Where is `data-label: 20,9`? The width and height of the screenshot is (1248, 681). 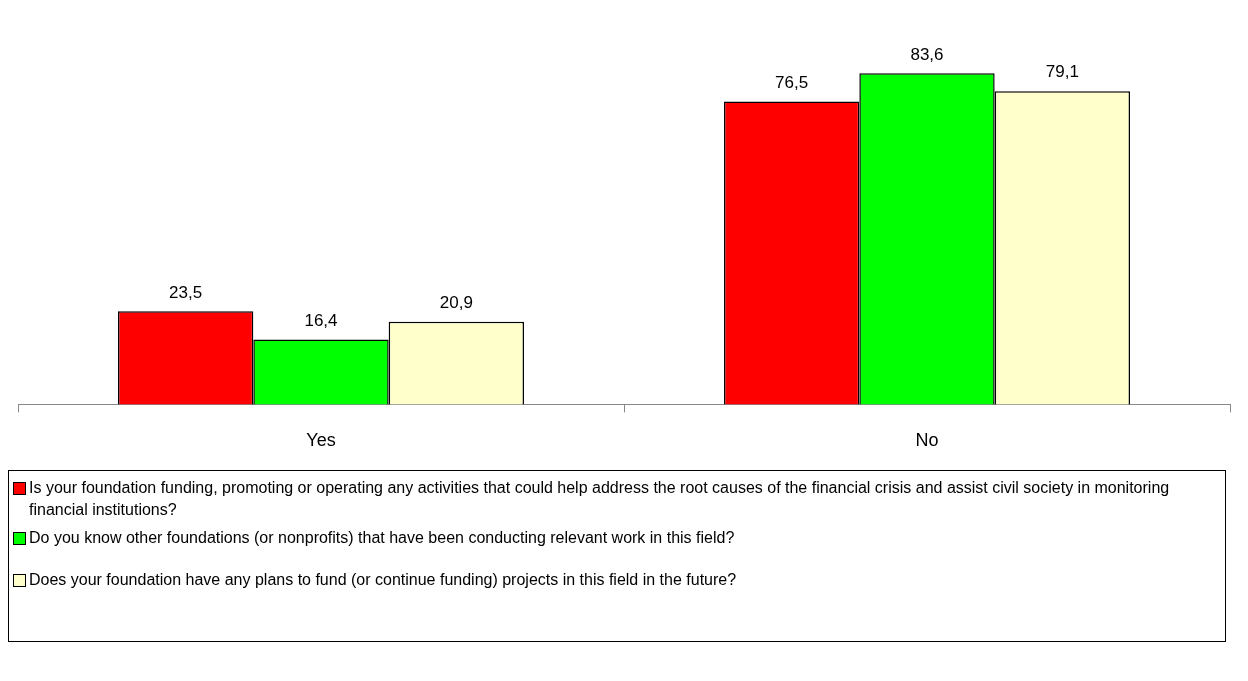 data-label: 20,9 is located at coordinates (456, 302).